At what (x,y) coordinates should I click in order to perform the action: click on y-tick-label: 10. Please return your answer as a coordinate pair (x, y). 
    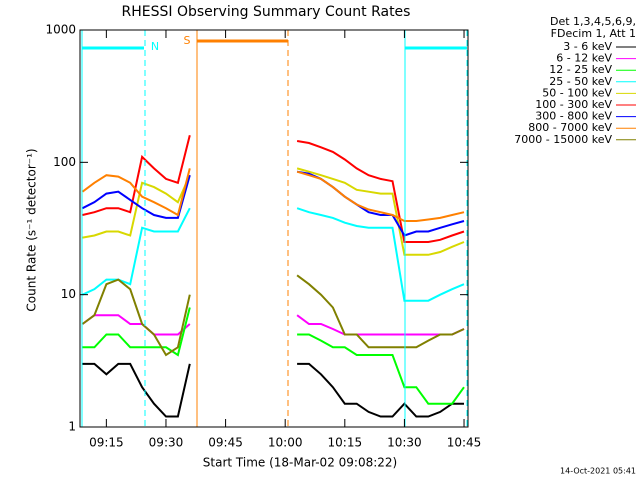
    Looking at the image, I should click on (68, 294).